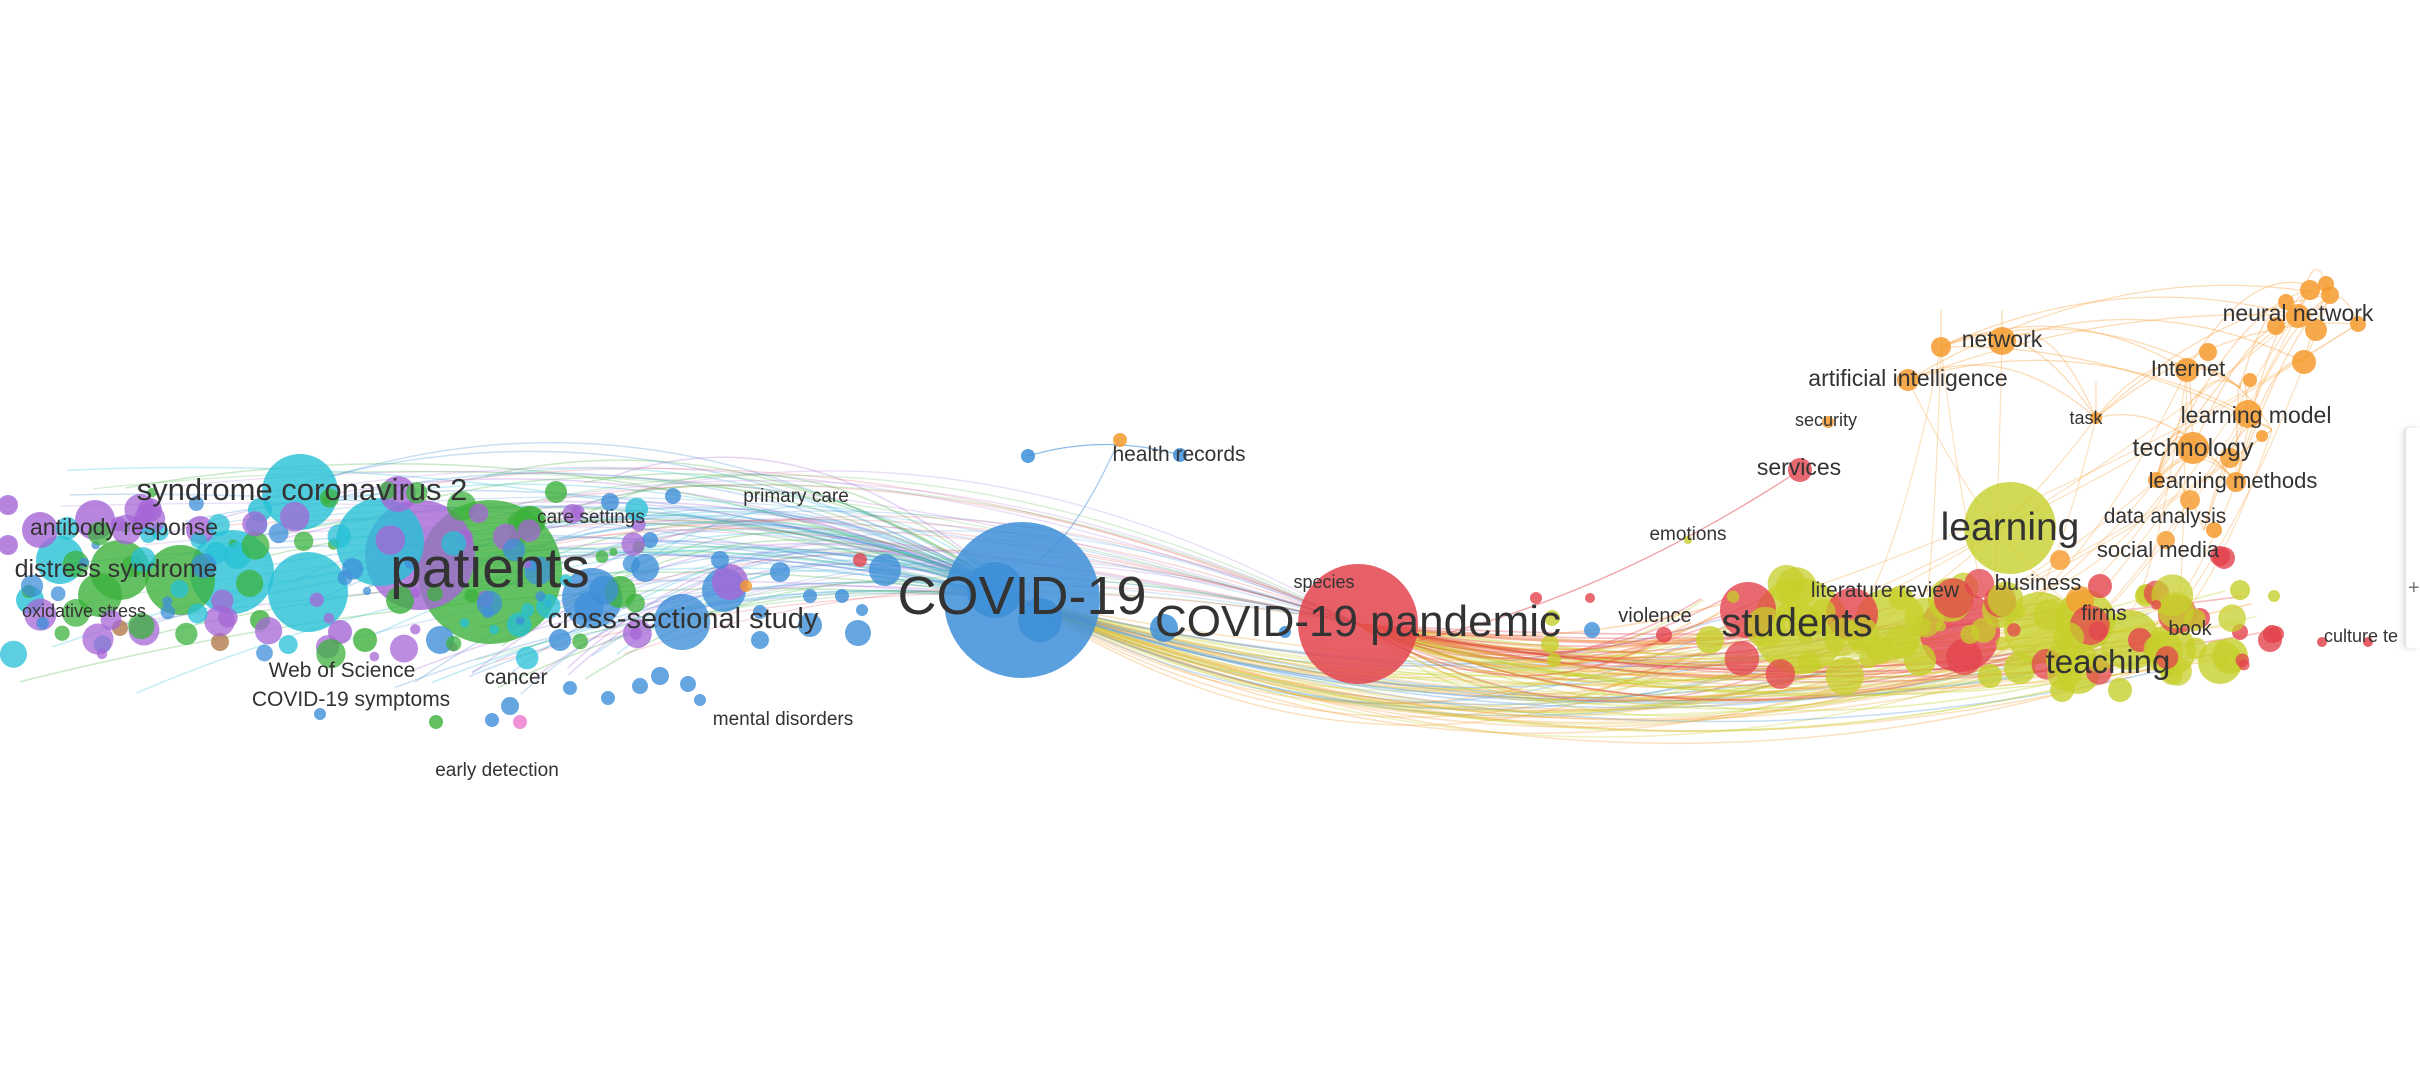  I want to click on label-oxidative-stress: oxidative stress, so click(84, 611).